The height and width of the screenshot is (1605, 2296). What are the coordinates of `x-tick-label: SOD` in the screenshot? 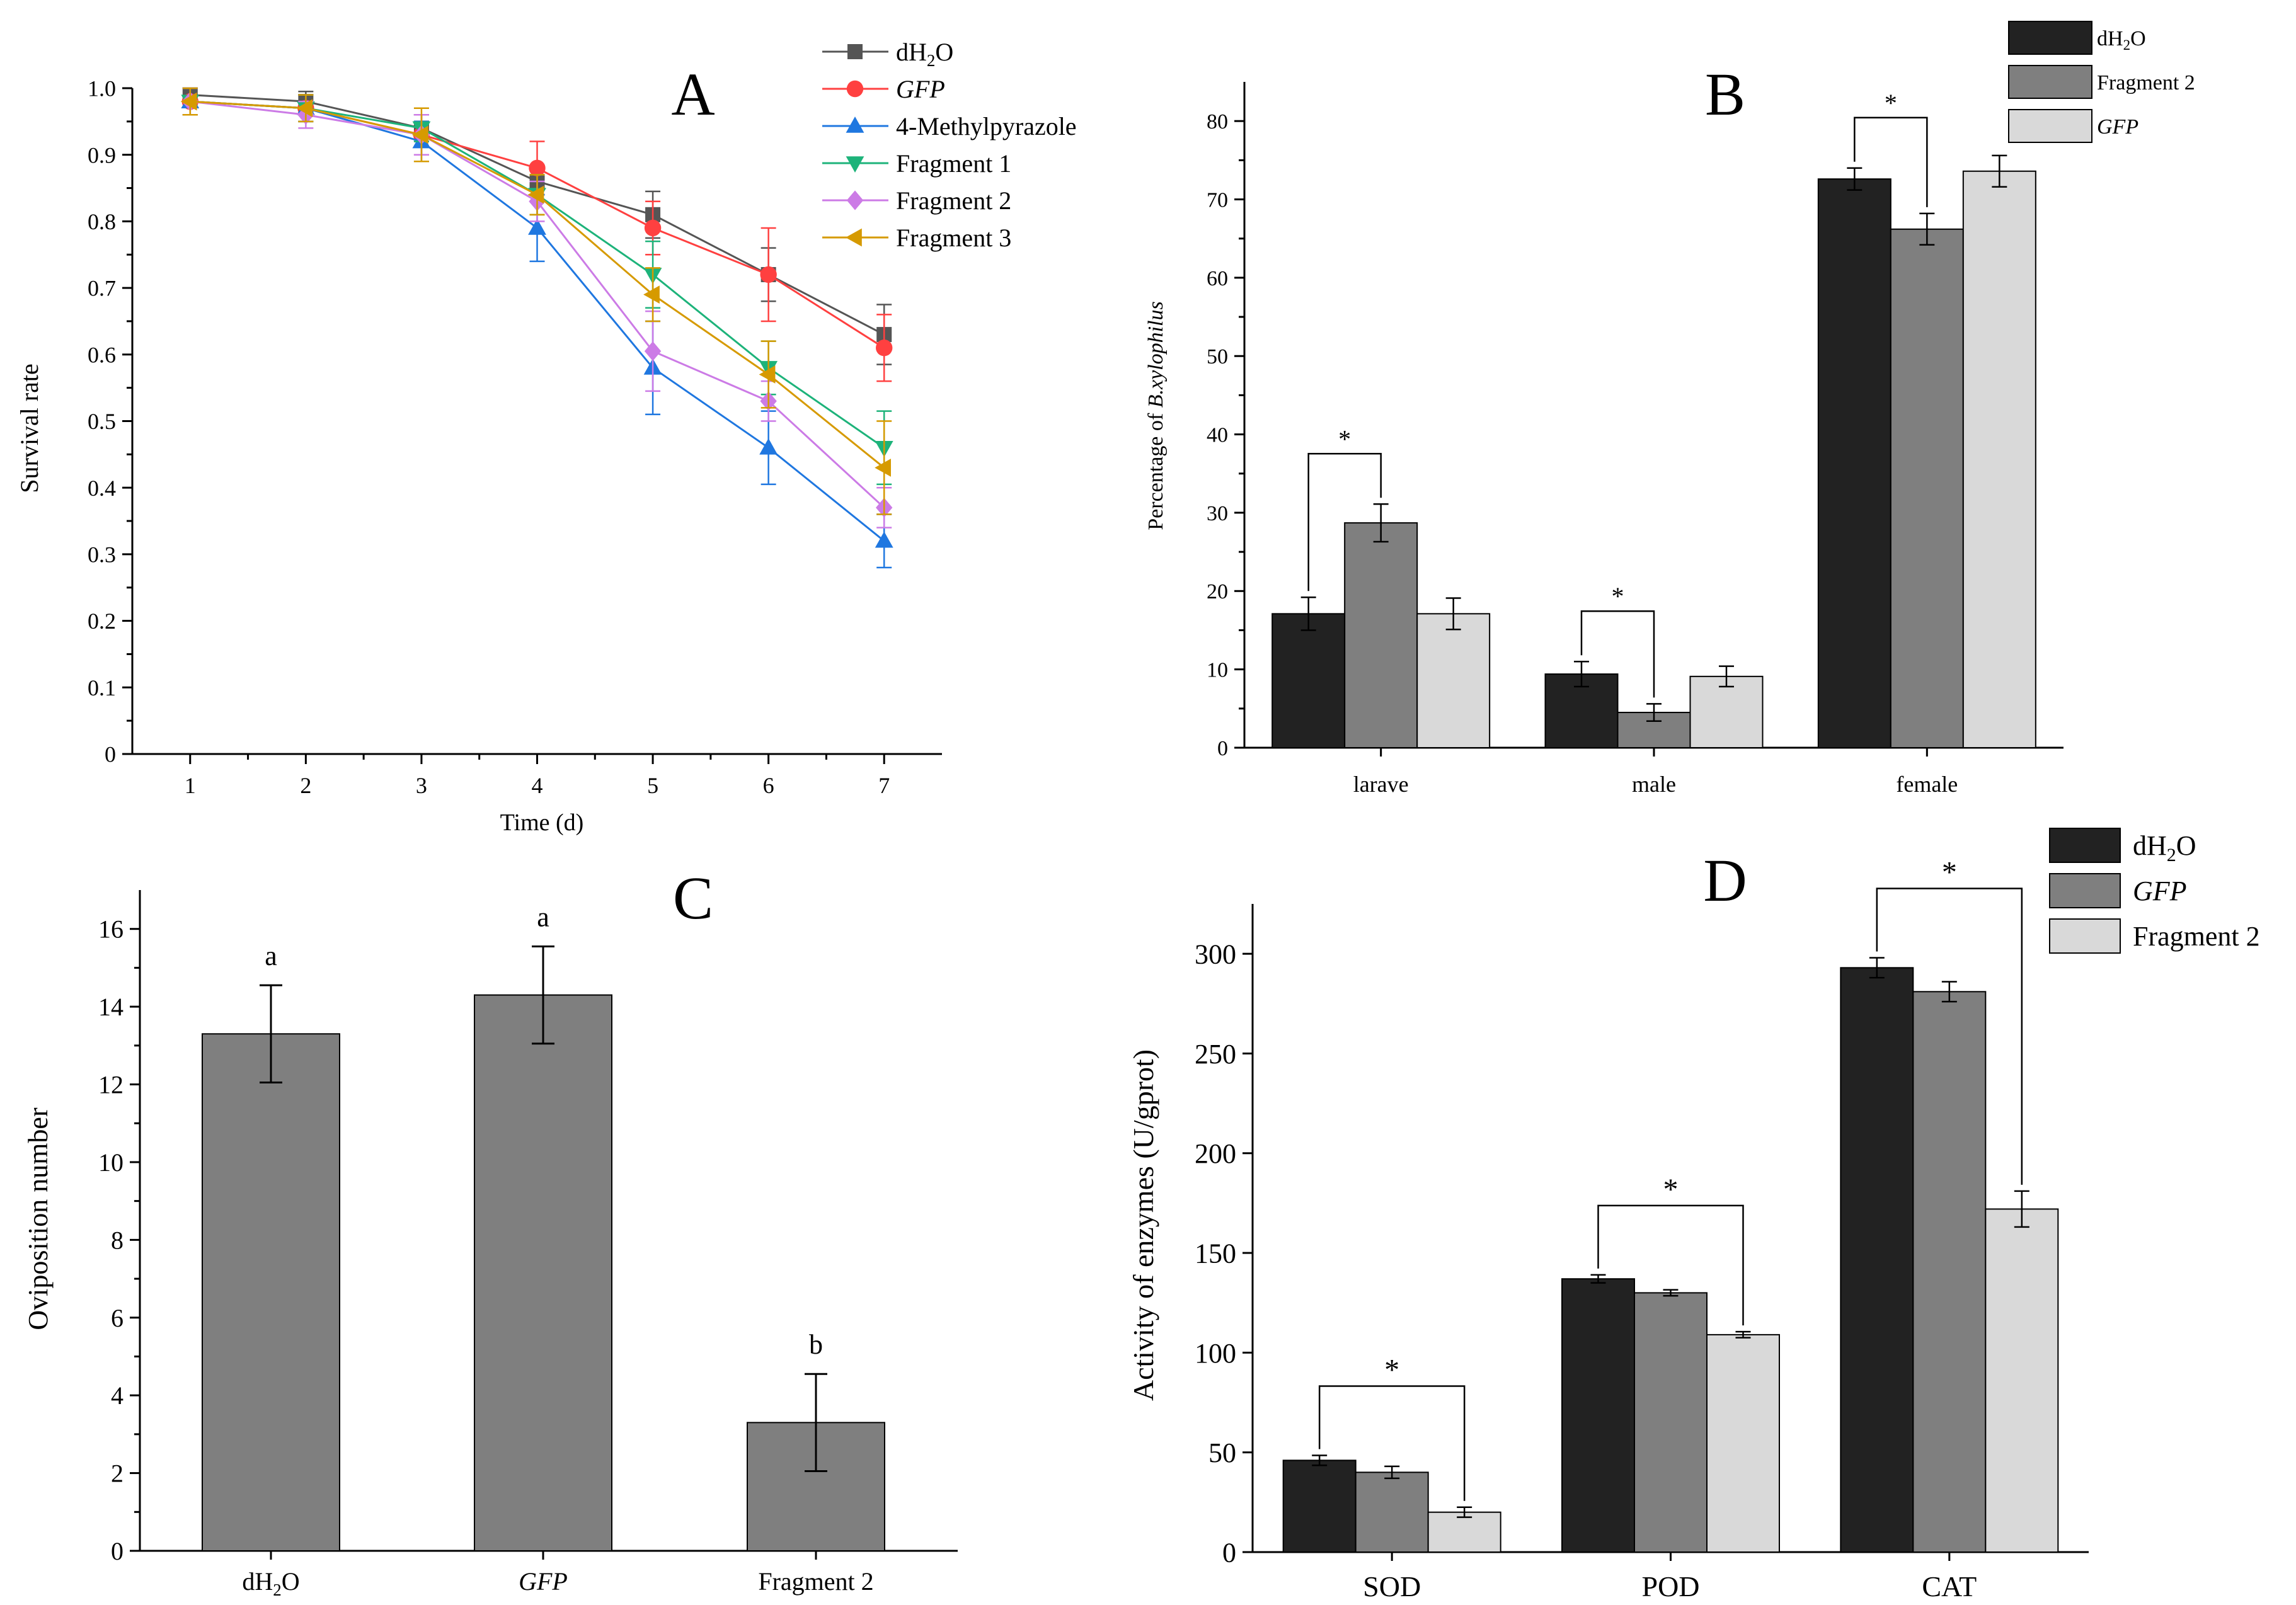 It's located at (1392, 1586).